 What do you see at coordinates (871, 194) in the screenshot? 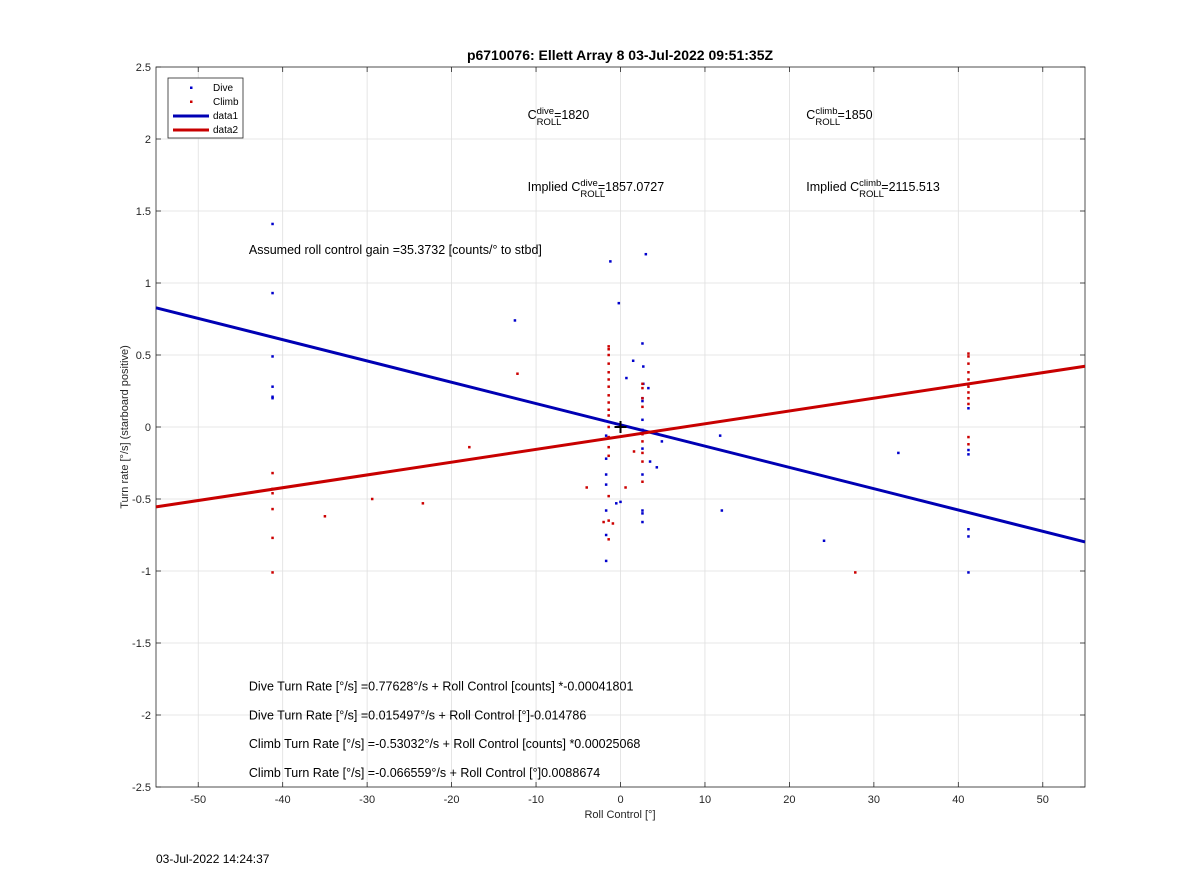
I see `annotation-subscript-implied_climb: ROLL` at bounding box center [871, 194].